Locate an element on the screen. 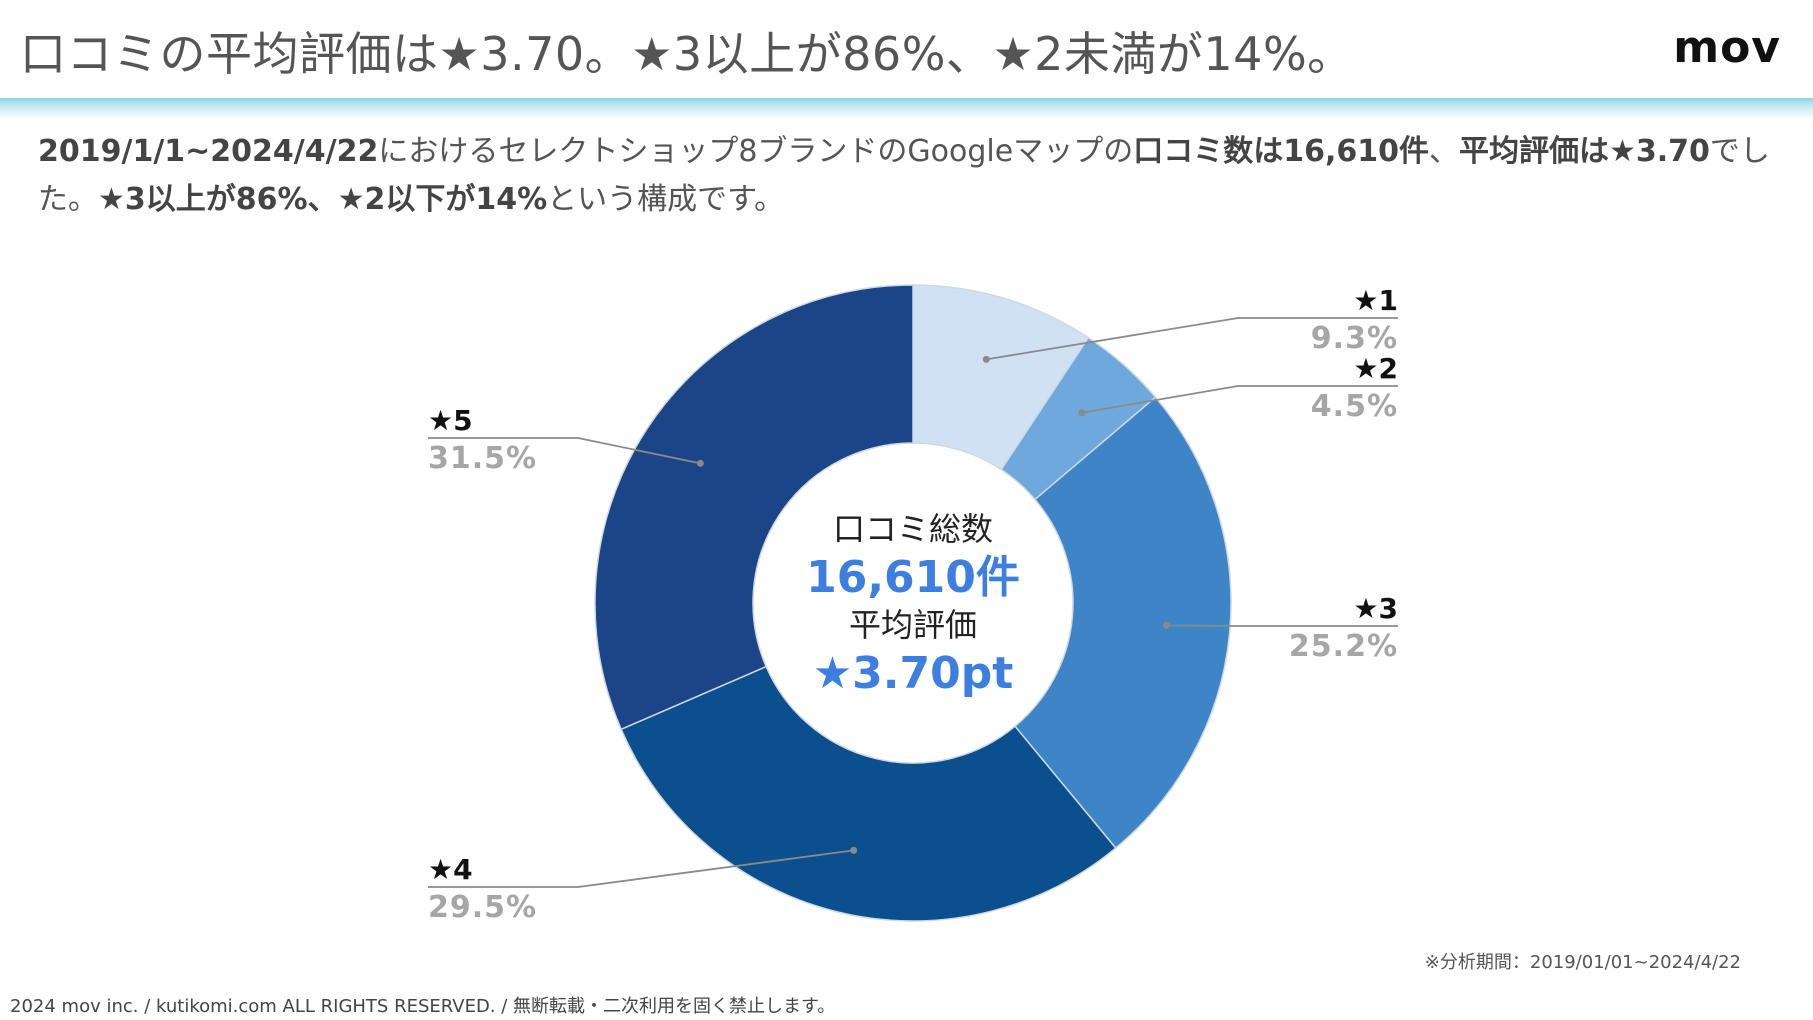 This screenshot has height=1020, width=1813. header: 口コミの平均評価は★3.70。★3以上が86%、★2未満が14%。 mov is located at coordinates (906, 50).